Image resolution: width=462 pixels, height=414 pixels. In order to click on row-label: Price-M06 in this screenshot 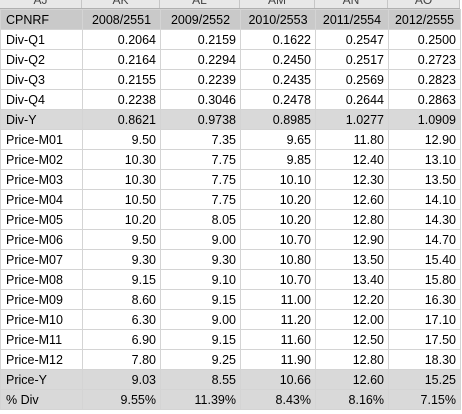, I will do `click(41, 239)`.